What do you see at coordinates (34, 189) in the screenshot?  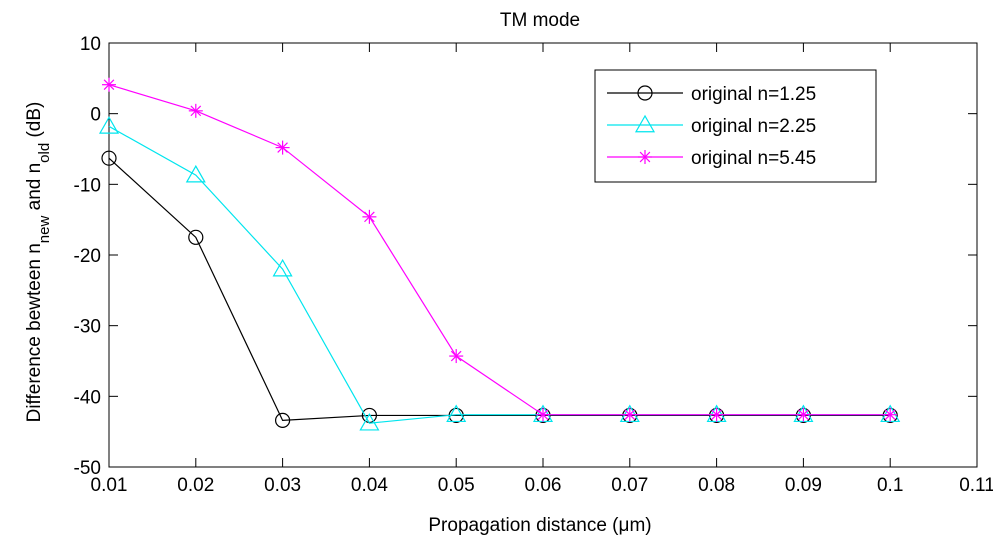 I see `y-axis-title-middle: and n` at bounding box center [34, 189].